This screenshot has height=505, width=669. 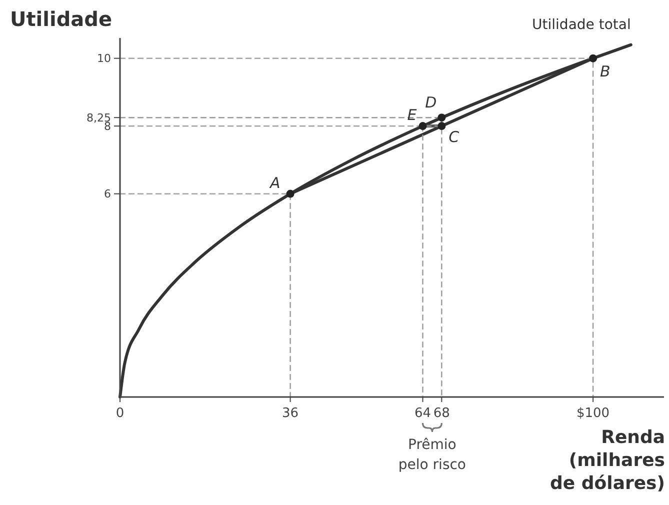 What do you see at coordinates (274, 183) in the screenshot?
I see `annotation: A` at bounding box center [274, 183].